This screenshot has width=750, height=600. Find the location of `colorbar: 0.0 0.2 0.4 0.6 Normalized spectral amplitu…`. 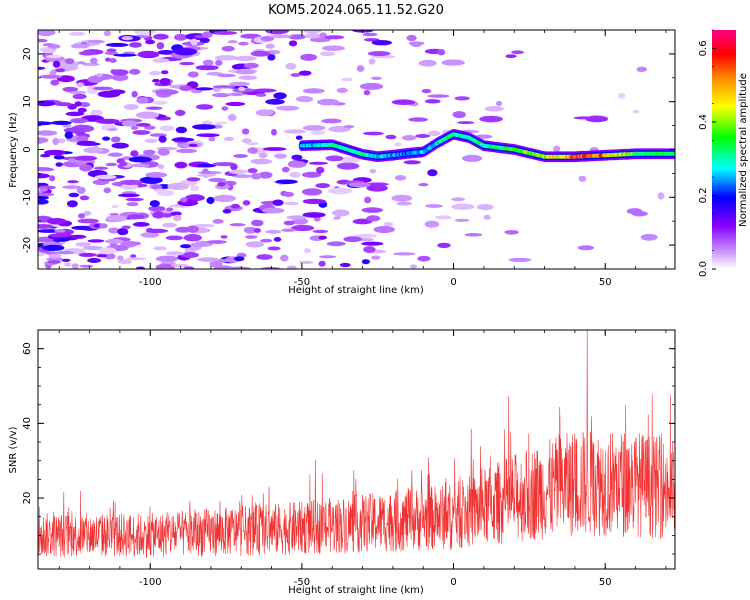

colorbar: 0.0 0.2 0.4 0.6 Normalized spectral amplitu… is located at coordinates (723, 153).